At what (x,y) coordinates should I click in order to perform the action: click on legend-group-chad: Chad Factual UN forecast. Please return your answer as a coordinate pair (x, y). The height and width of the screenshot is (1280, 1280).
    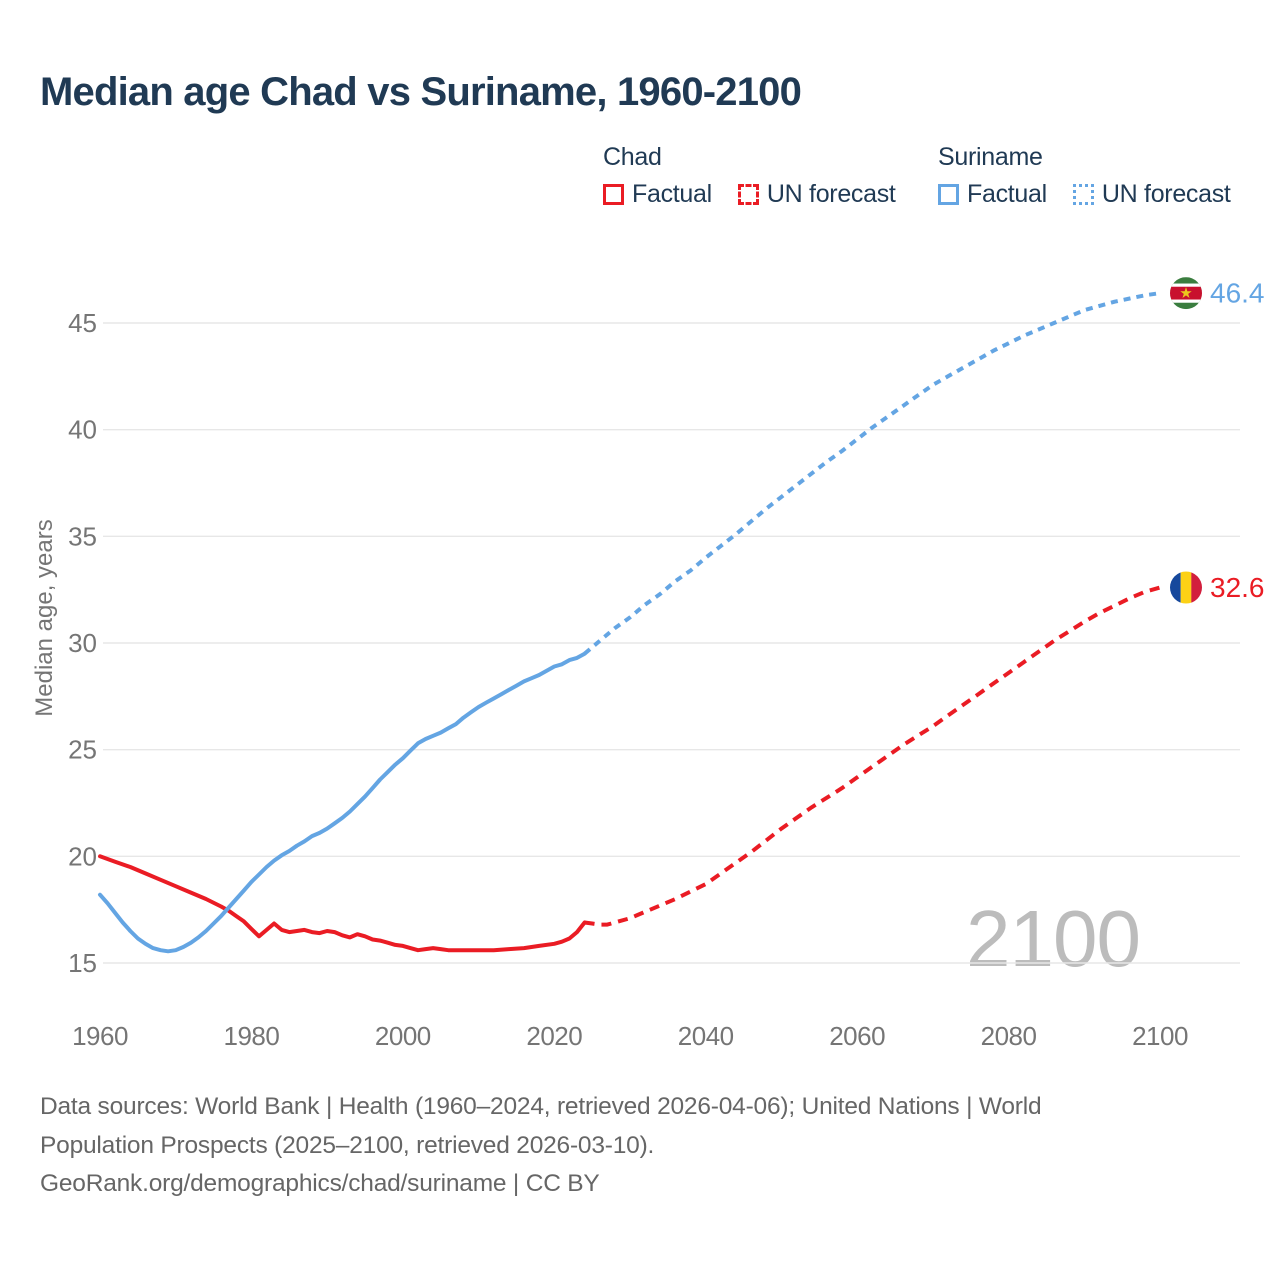
    Looking at the image, I should click on (749, 176).